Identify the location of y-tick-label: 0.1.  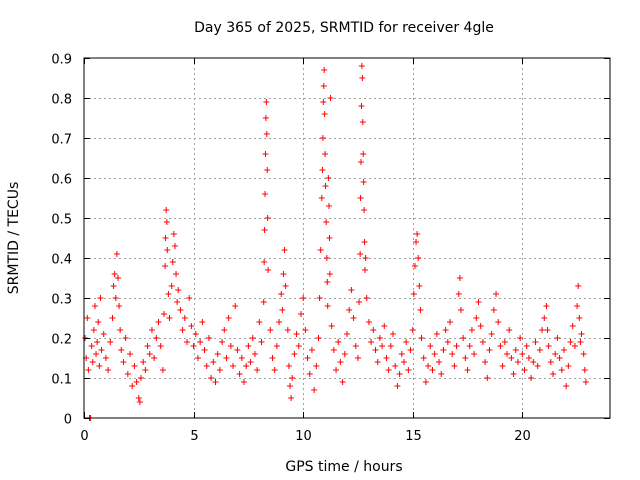
(61, 380).